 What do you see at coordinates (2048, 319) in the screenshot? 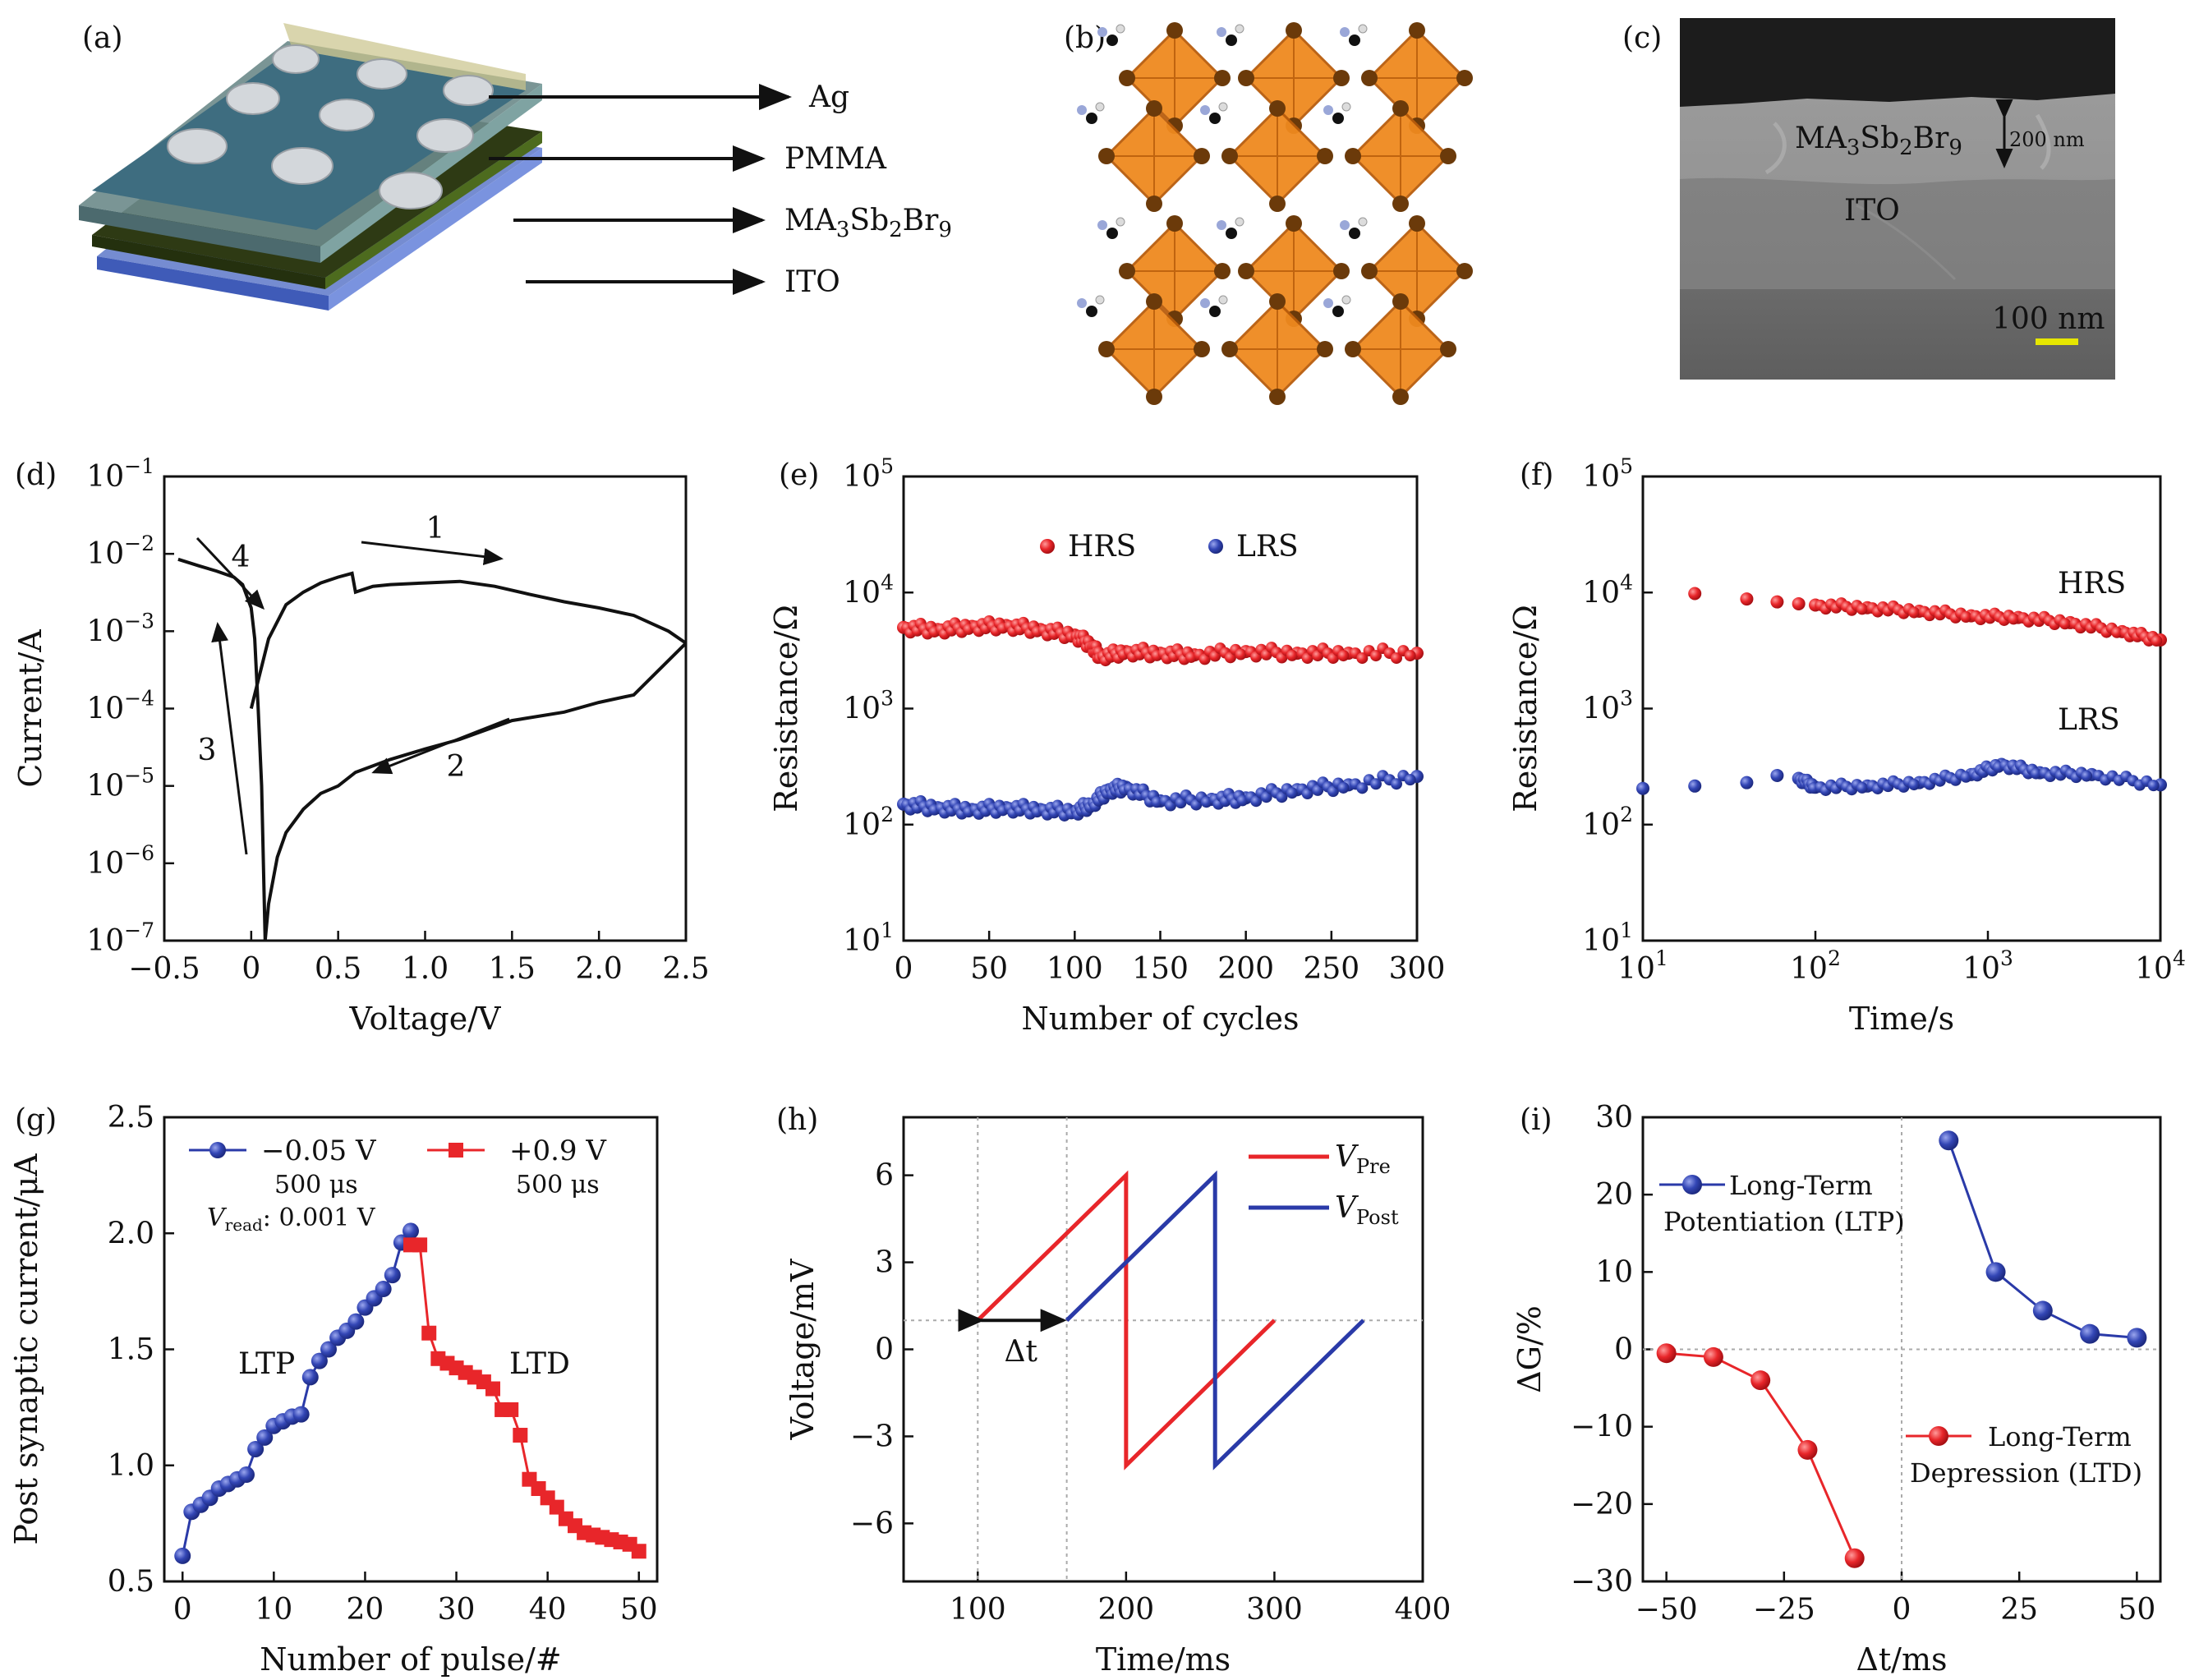
I see `scale-bar-label: 100 nm` at bounding box center [2048, 319].